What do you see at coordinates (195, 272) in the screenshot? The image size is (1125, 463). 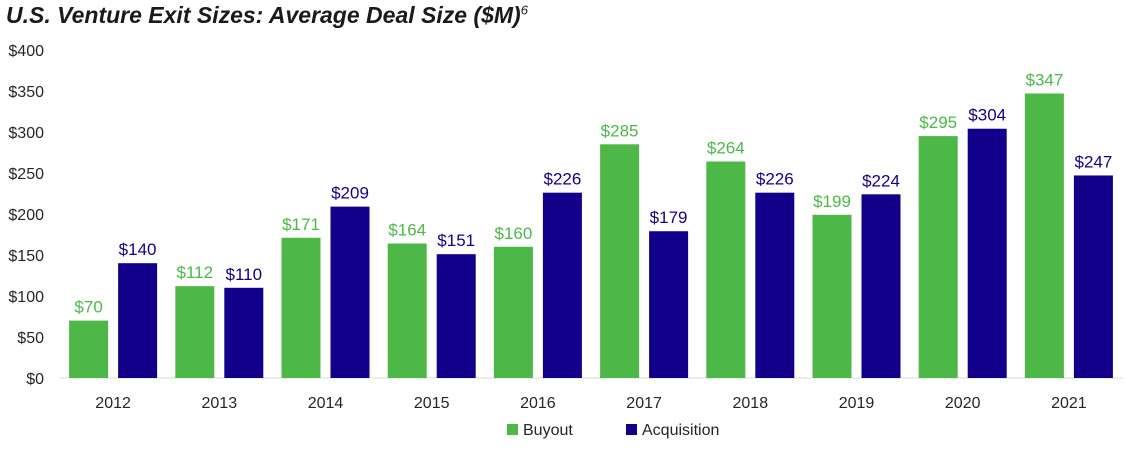 I see `buyout-data-label: $112` at bounding box center [195, 272].